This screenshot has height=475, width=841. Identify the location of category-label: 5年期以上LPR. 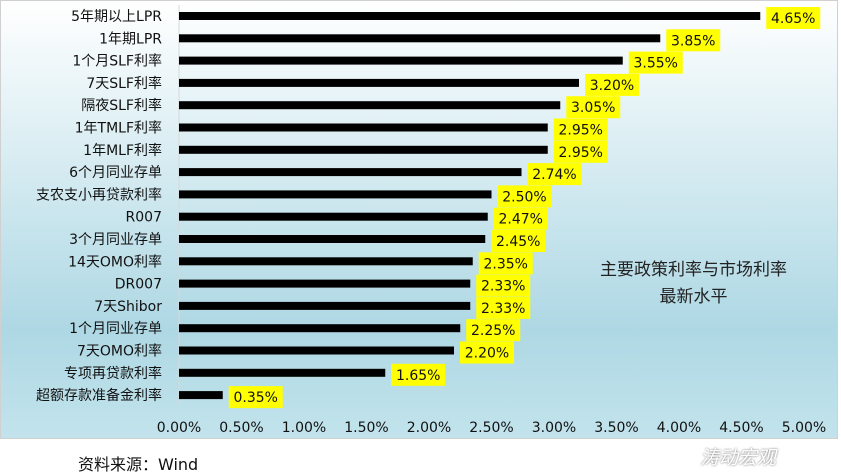
(116, 17).